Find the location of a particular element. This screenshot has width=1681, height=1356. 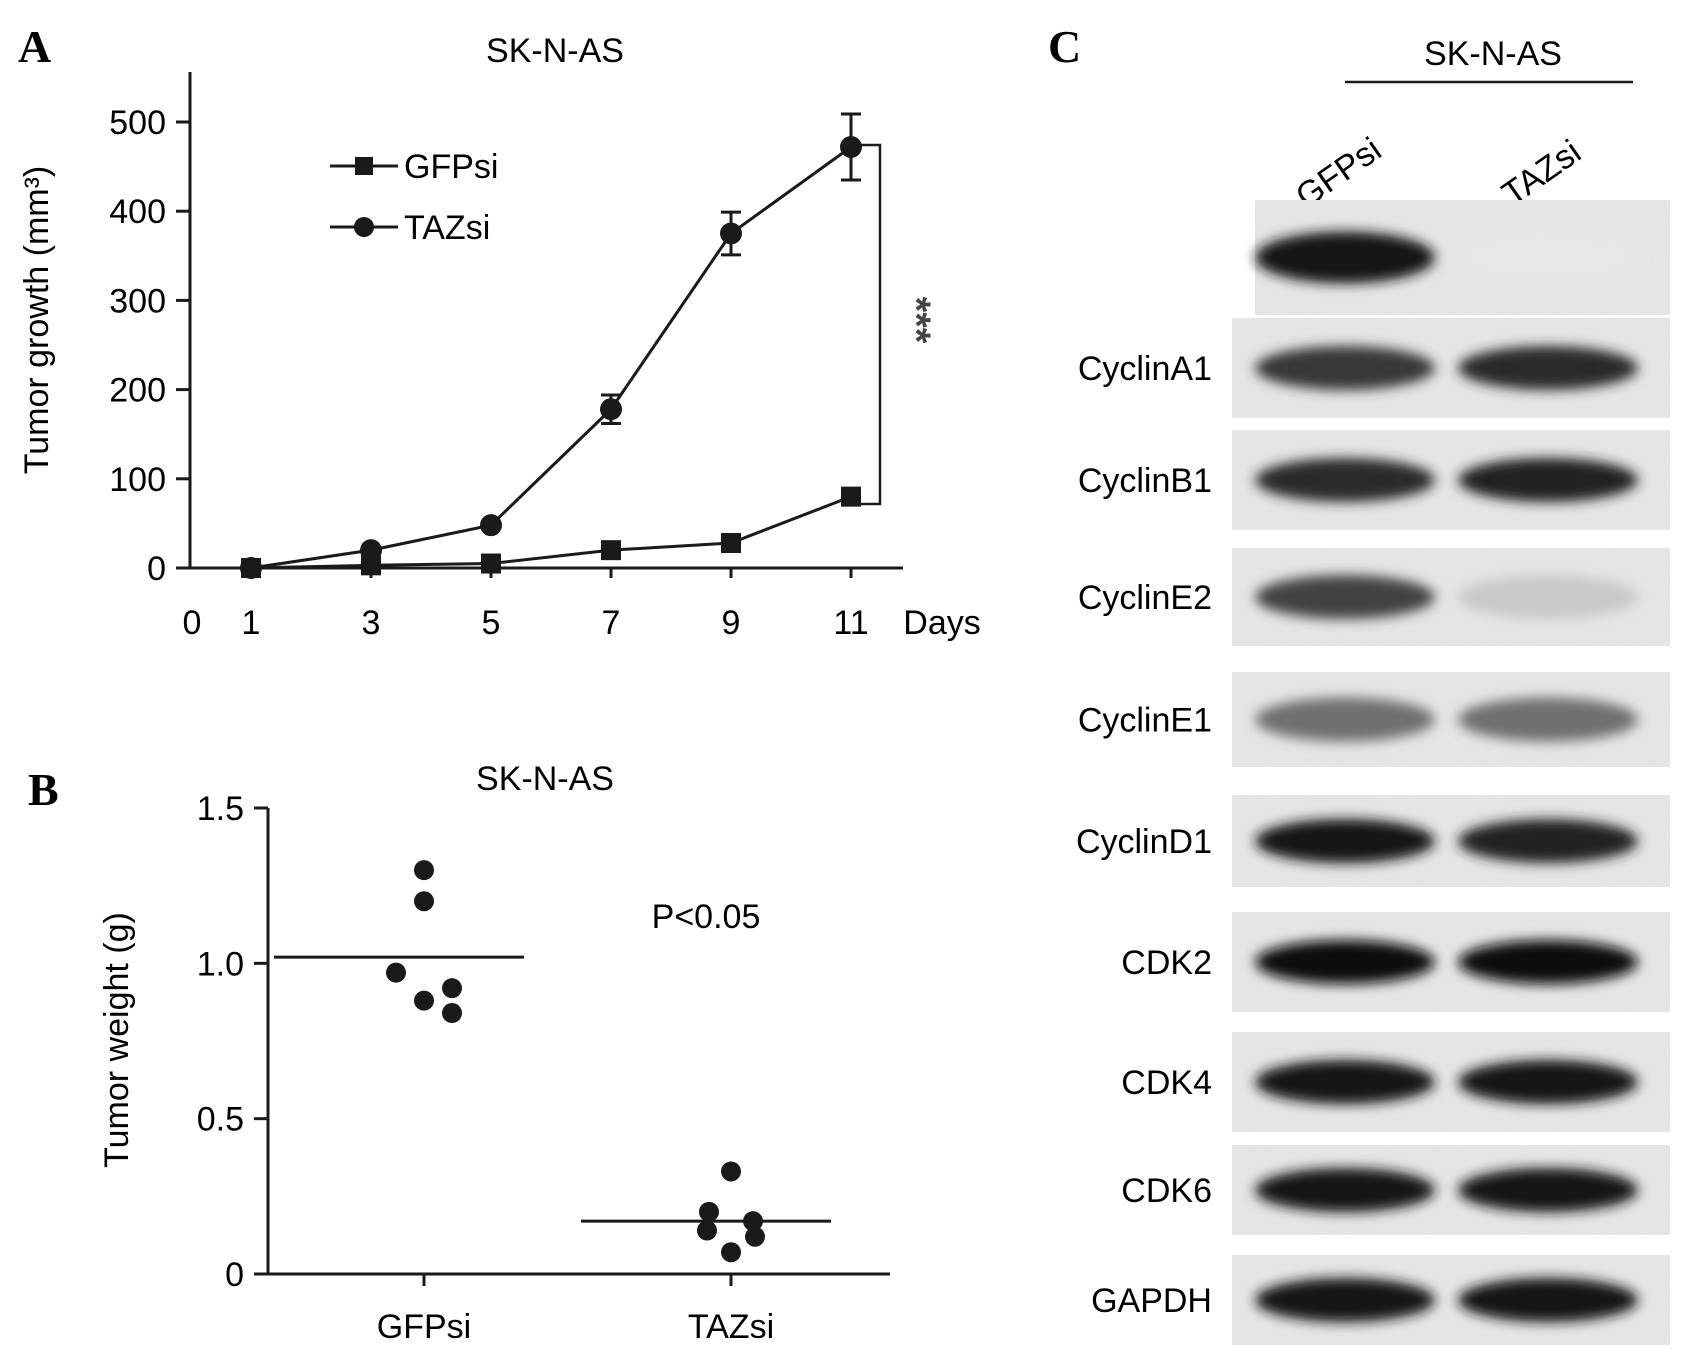

chart-b-title: SK-N-AS is located at coordinates (545, 779).